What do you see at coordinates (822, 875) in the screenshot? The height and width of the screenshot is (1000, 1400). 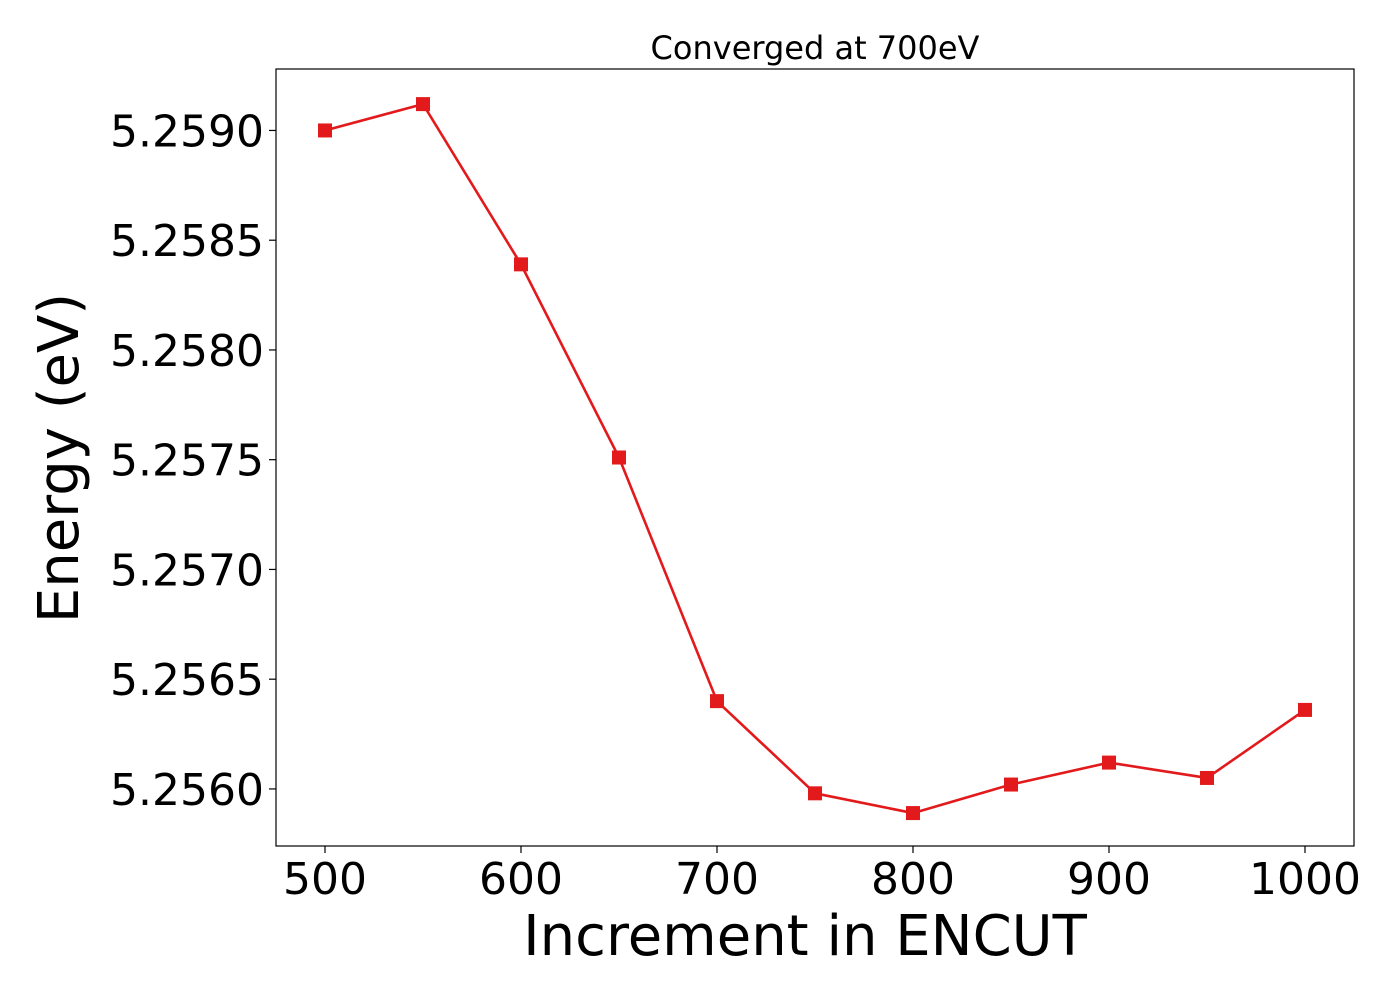 I see `x-axis-ticks: 500 600 700 800 900 1000` at bounding box center [822, 875].